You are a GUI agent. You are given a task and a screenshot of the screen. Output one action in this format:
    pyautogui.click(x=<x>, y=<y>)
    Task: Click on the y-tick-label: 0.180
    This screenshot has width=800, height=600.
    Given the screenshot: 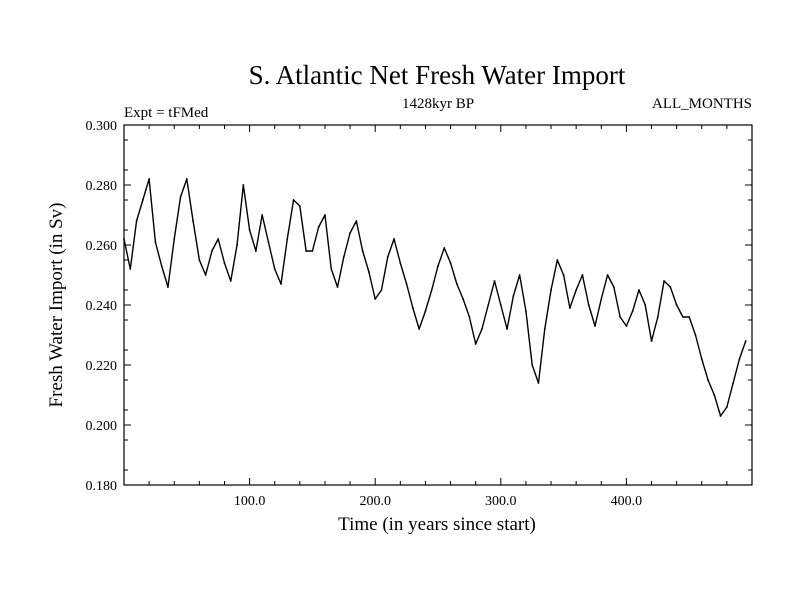 What is the action you would take?
    pyautogui.click(x=102, y=486)
    